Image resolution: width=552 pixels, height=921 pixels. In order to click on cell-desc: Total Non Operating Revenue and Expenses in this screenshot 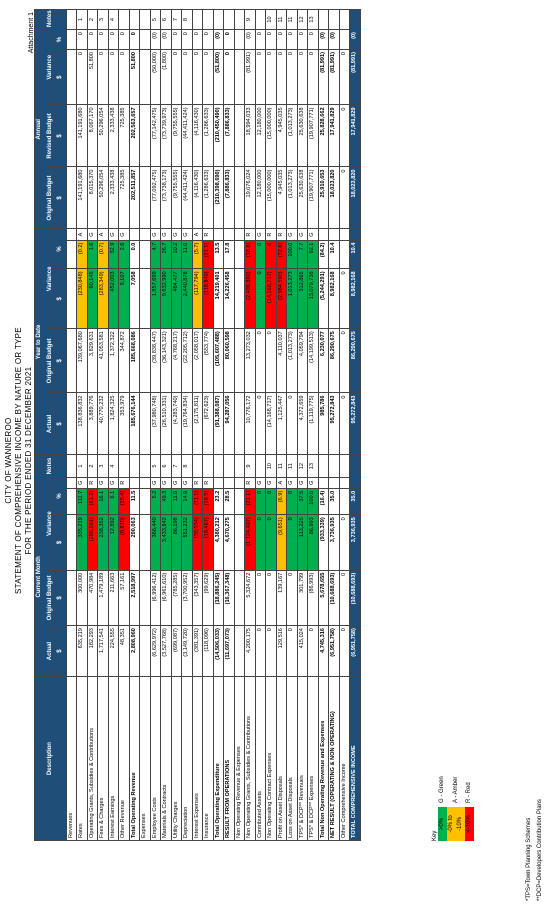, I will do `click(323, 758)`.